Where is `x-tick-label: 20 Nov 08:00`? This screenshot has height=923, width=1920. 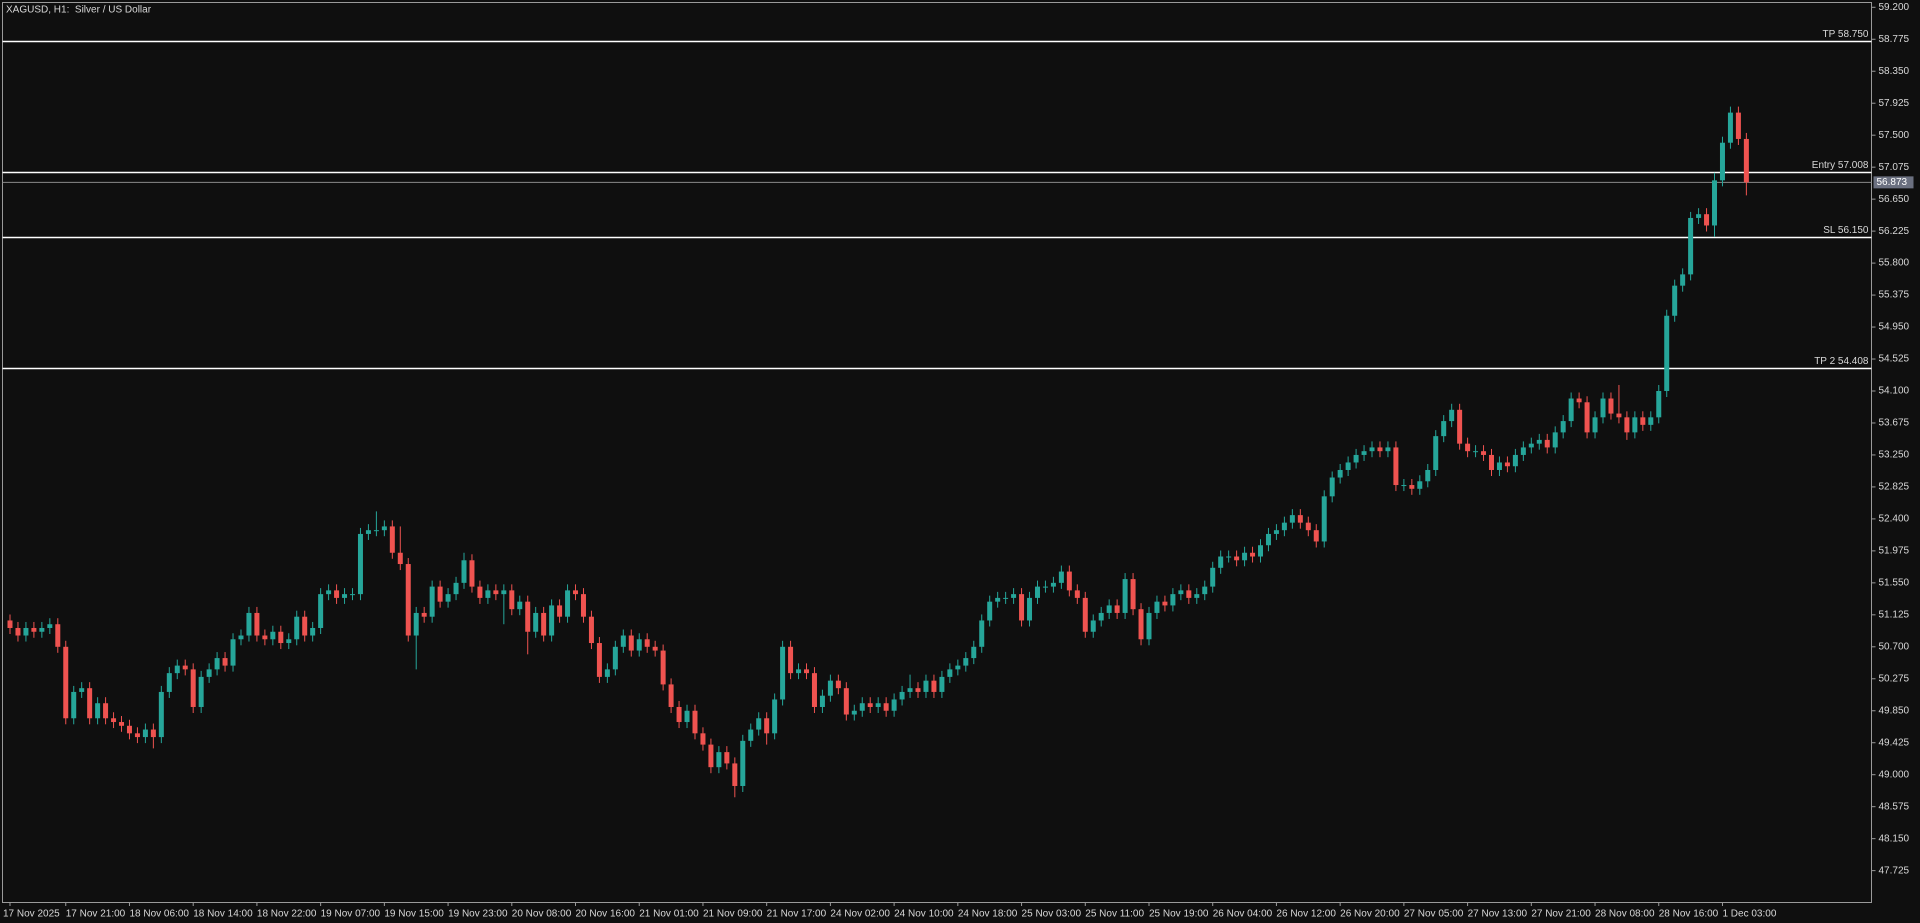 x-tick-label: 20 Nov 08:00 is located at coordinates (542, 914).